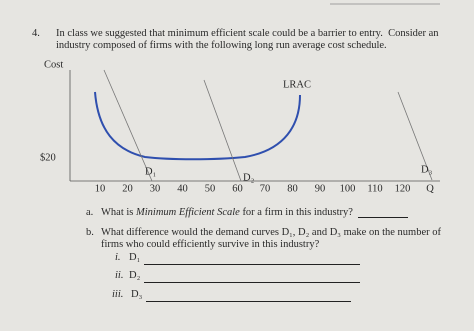 This screenshot has width=474, height=331. I want to click on text: What is, so click(118, 212).